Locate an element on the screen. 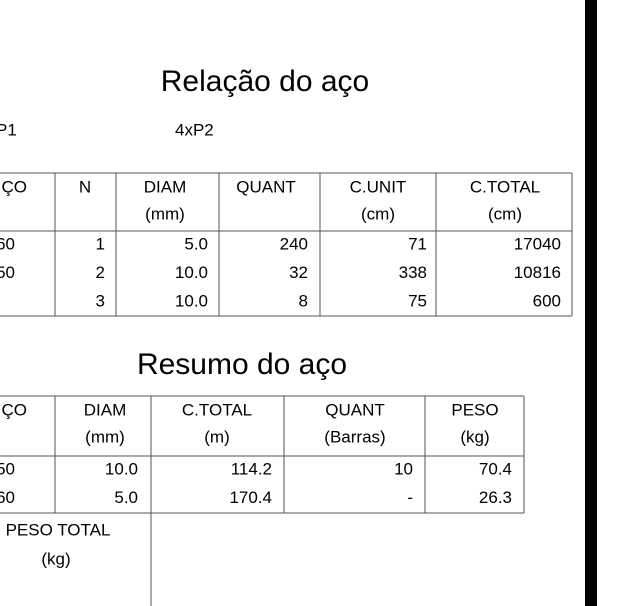  title: Resumo do aço is located at coordinates (242, 364).